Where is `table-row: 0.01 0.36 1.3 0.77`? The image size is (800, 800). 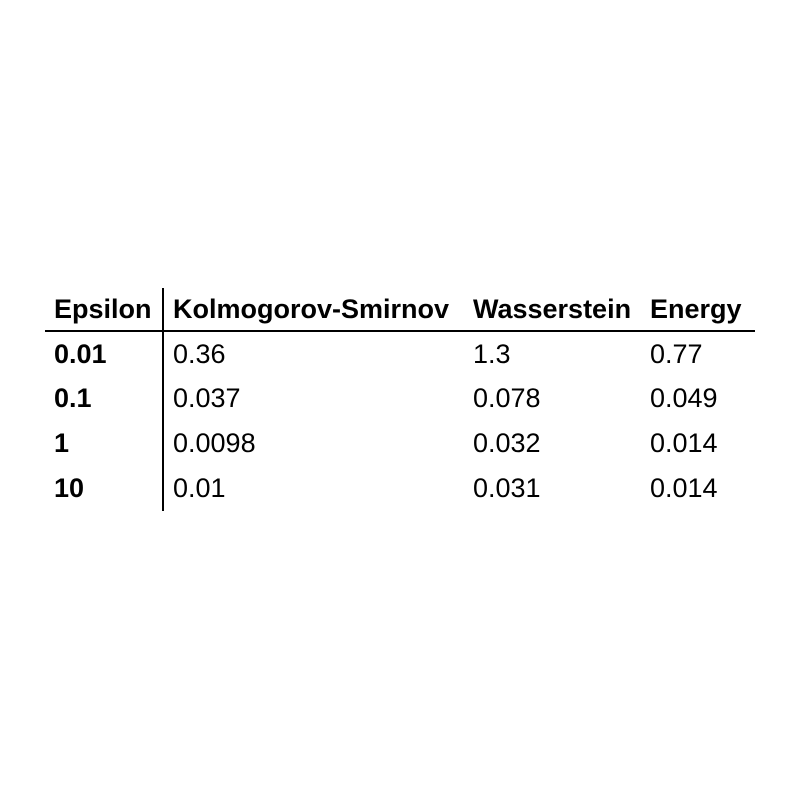 table-row: 0.01 0.36 1.3 0.77 is located at coordinates (400, 353).